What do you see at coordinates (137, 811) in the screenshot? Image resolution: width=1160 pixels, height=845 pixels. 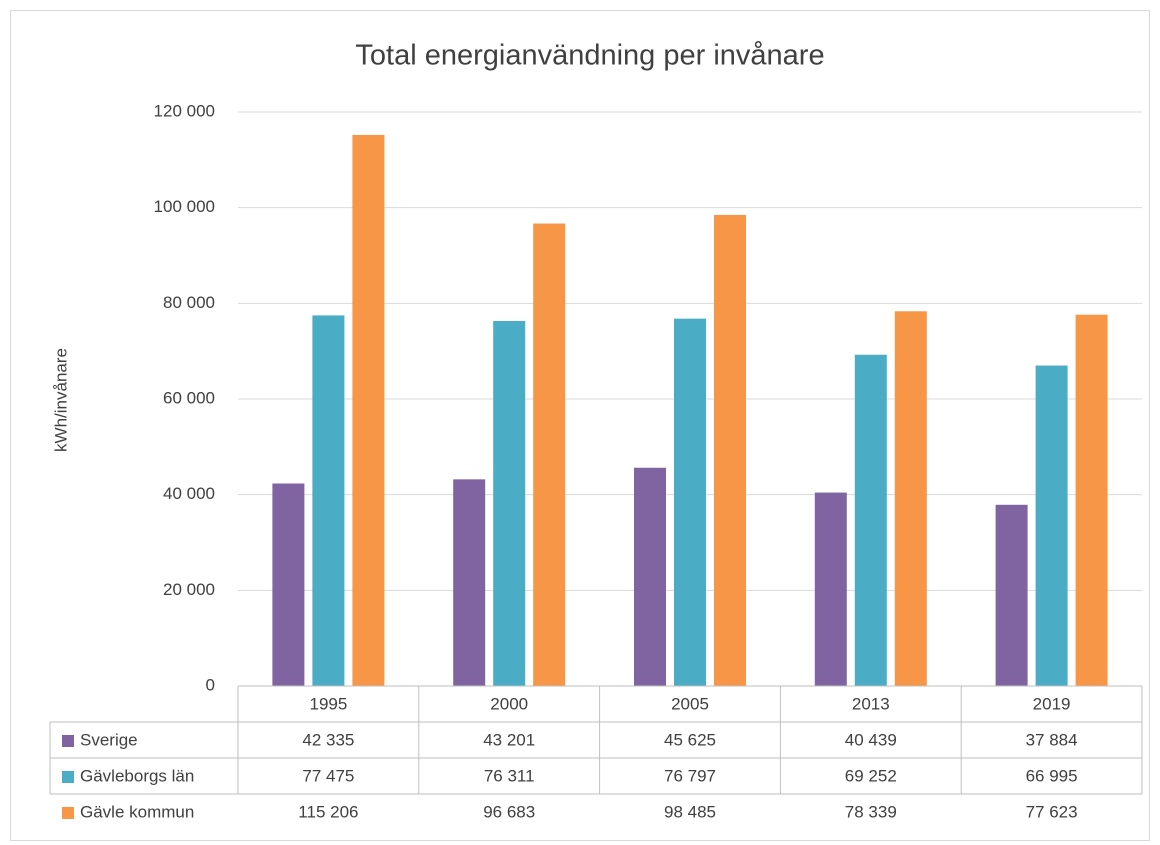 I see `legend-label: Gävle kommun` at bounding box center [137, 811].